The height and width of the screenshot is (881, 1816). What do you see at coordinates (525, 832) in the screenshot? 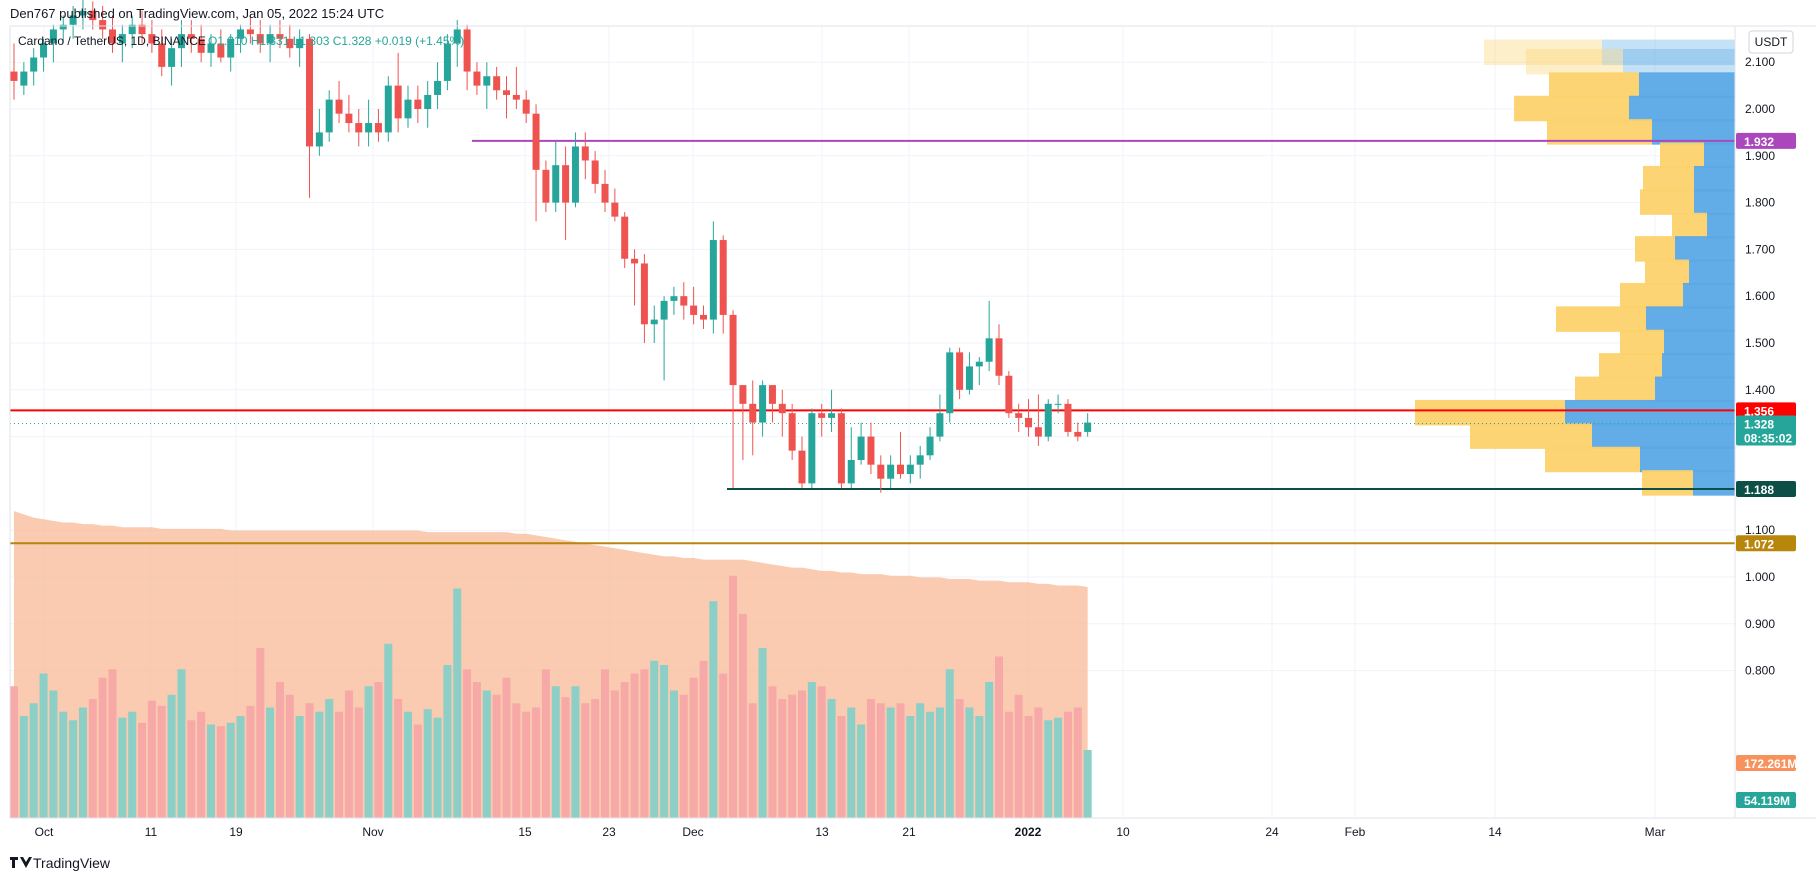
I see `time-tick-label: 15` at bounding box center [525, 832].